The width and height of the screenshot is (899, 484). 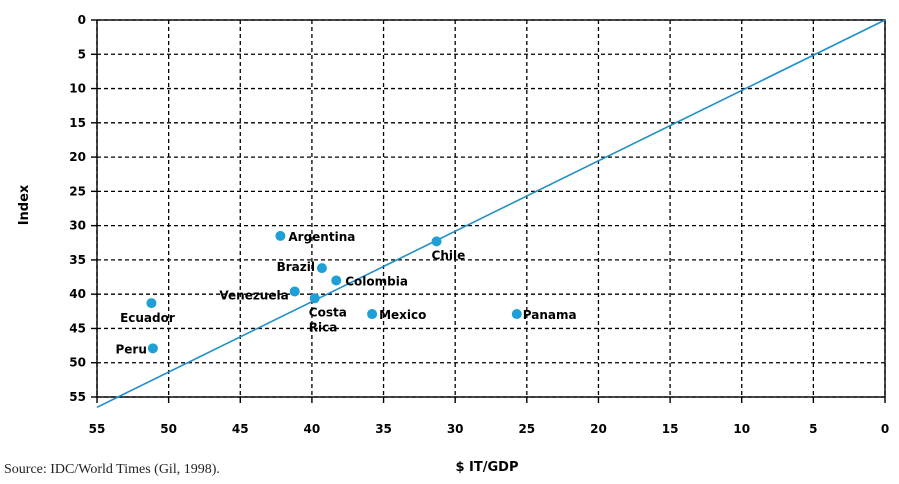 I want to click on x-tick-label: 30, so click(x=455, y=429).